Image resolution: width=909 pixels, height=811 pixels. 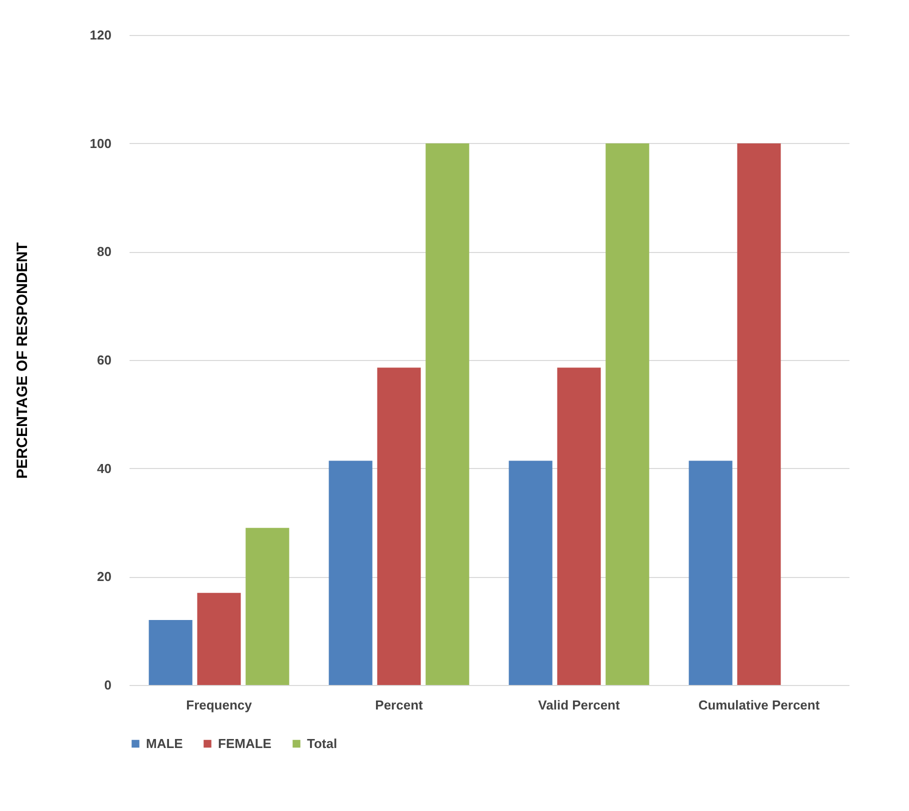 I want to click on y-tick-label: 100, so click(x=101, y=143).